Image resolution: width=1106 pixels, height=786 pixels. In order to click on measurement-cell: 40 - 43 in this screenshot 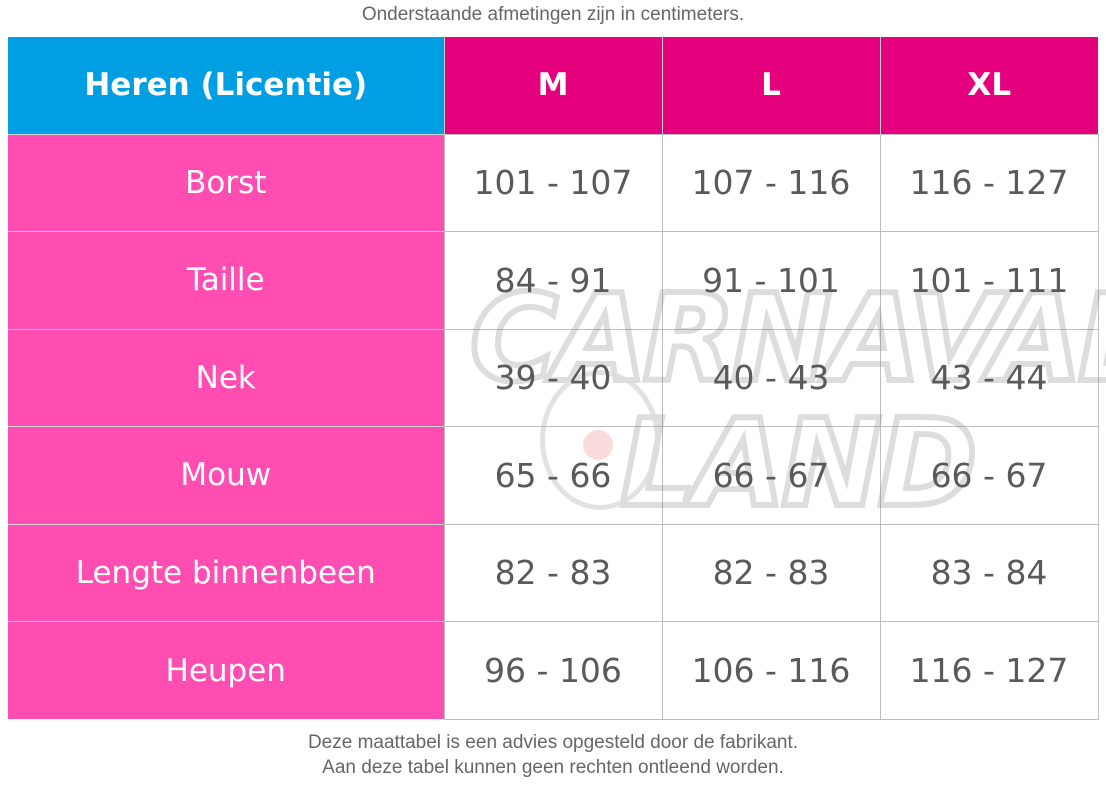, I will do `click(771, 377)`.